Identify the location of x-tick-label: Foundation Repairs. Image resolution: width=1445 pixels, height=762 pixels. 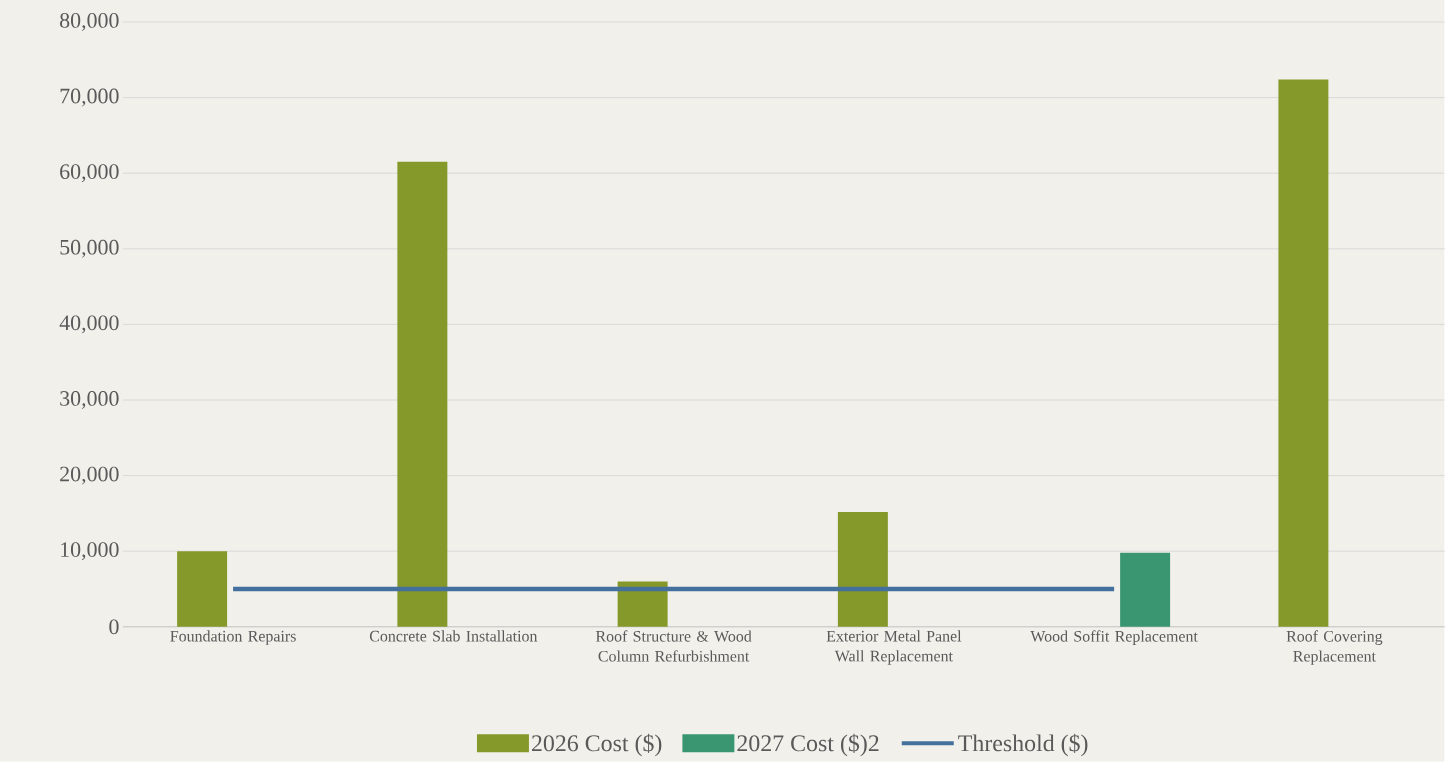
(233, 637).